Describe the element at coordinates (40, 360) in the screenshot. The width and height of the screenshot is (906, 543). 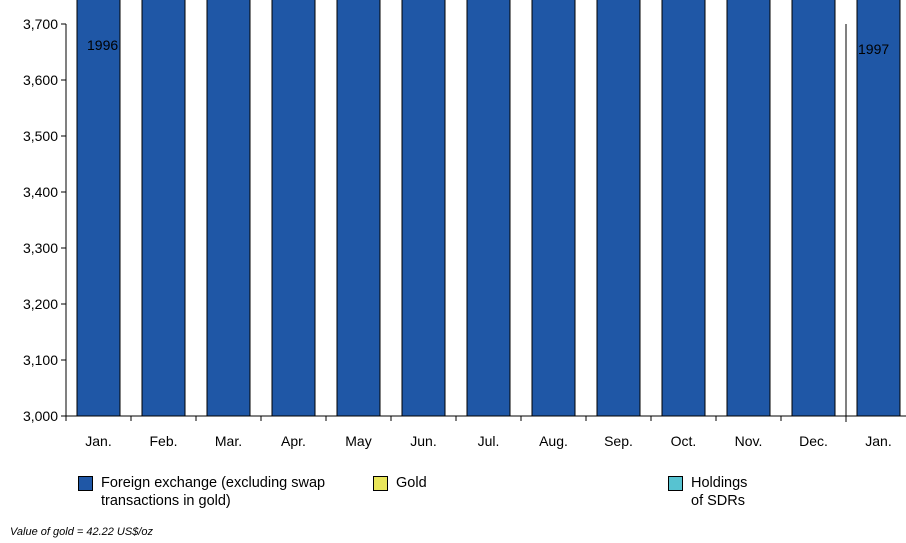
I see `y-tick-label: 3,100` at that location.